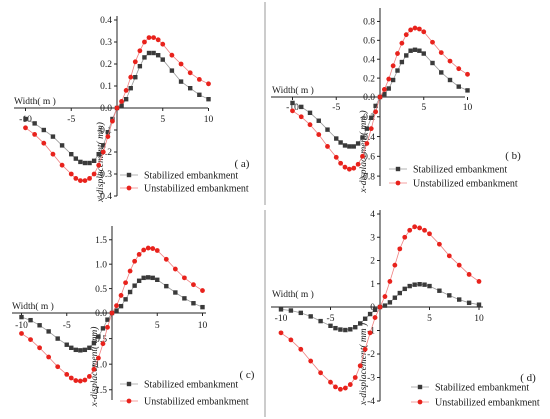 The width and height of the screenshot is (550, 419). What do you see at coordinates (372, 262) in the screenshot?
I see `y-tick-label: 2` at bounding box center [372, 262].